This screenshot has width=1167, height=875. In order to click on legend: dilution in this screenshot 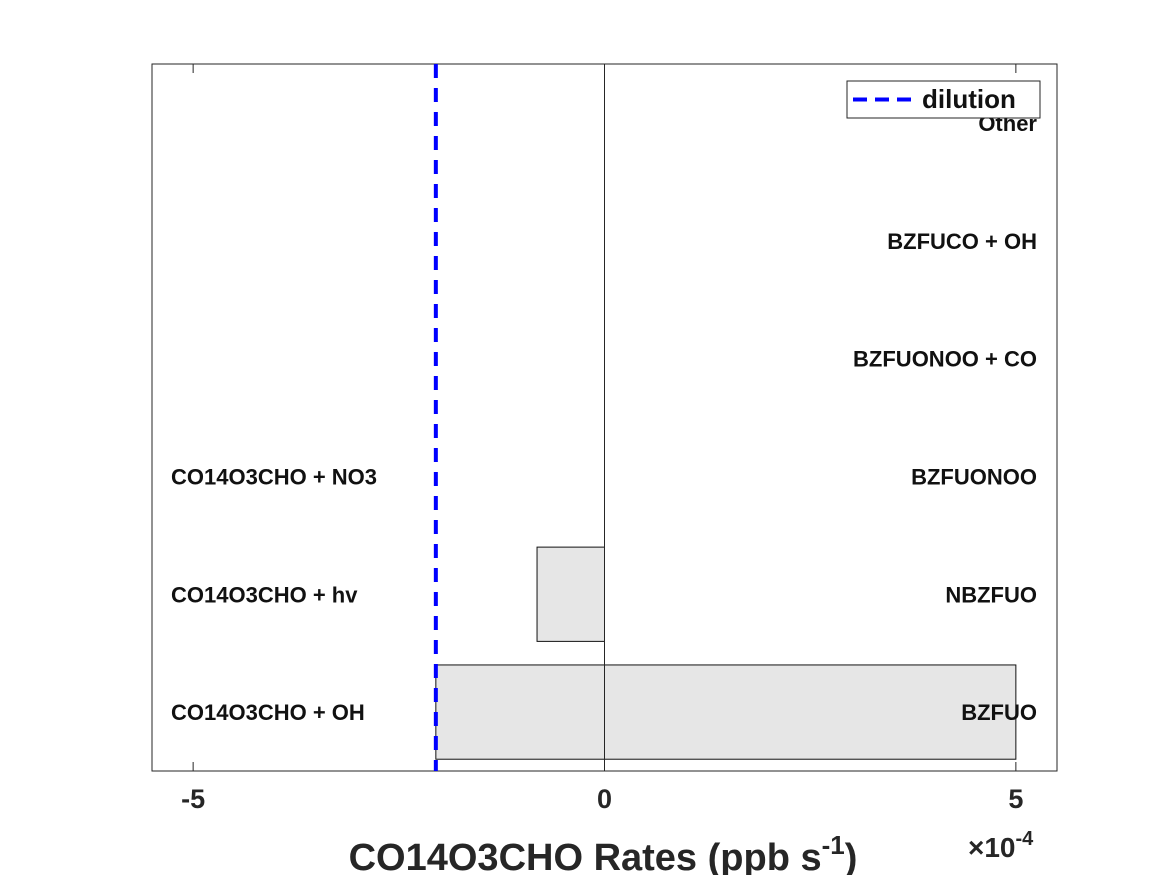, I will do `click(943, 99)`.